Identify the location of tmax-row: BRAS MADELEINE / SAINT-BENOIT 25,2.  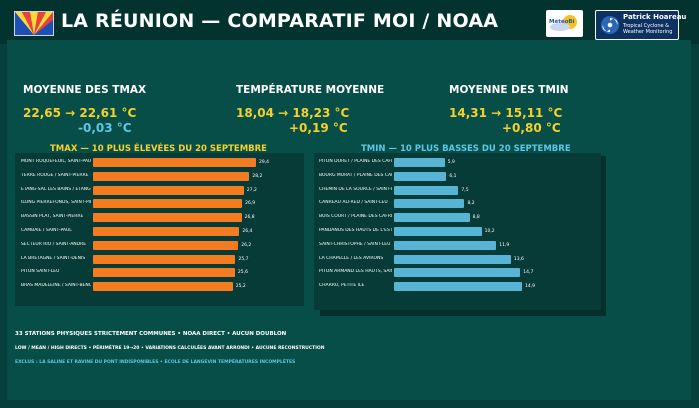
(148, 287).